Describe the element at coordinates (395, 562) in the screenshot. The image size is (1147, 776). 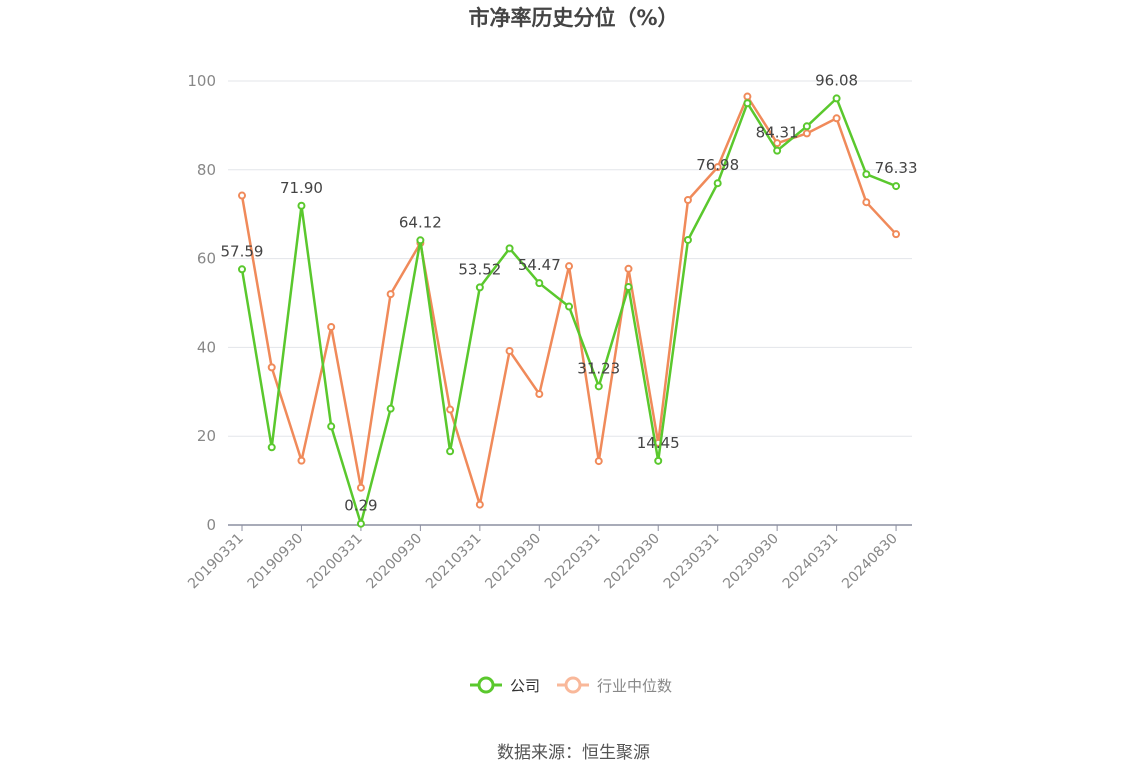
I see `x-tick-label: 20200930` at that location.